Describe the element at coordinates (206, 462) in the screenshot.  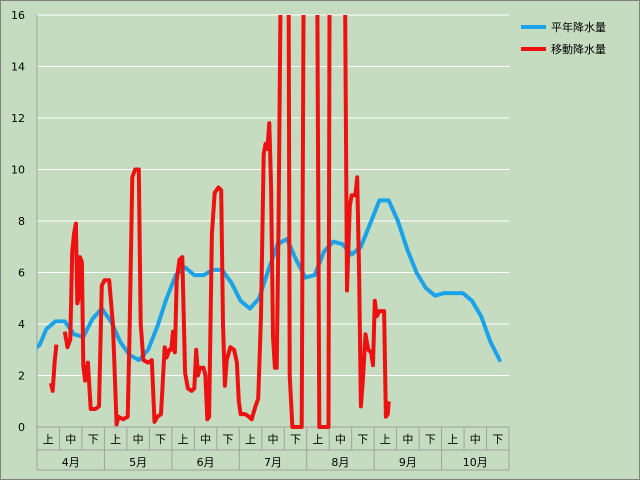
I see `month-label: 6月` at that location.